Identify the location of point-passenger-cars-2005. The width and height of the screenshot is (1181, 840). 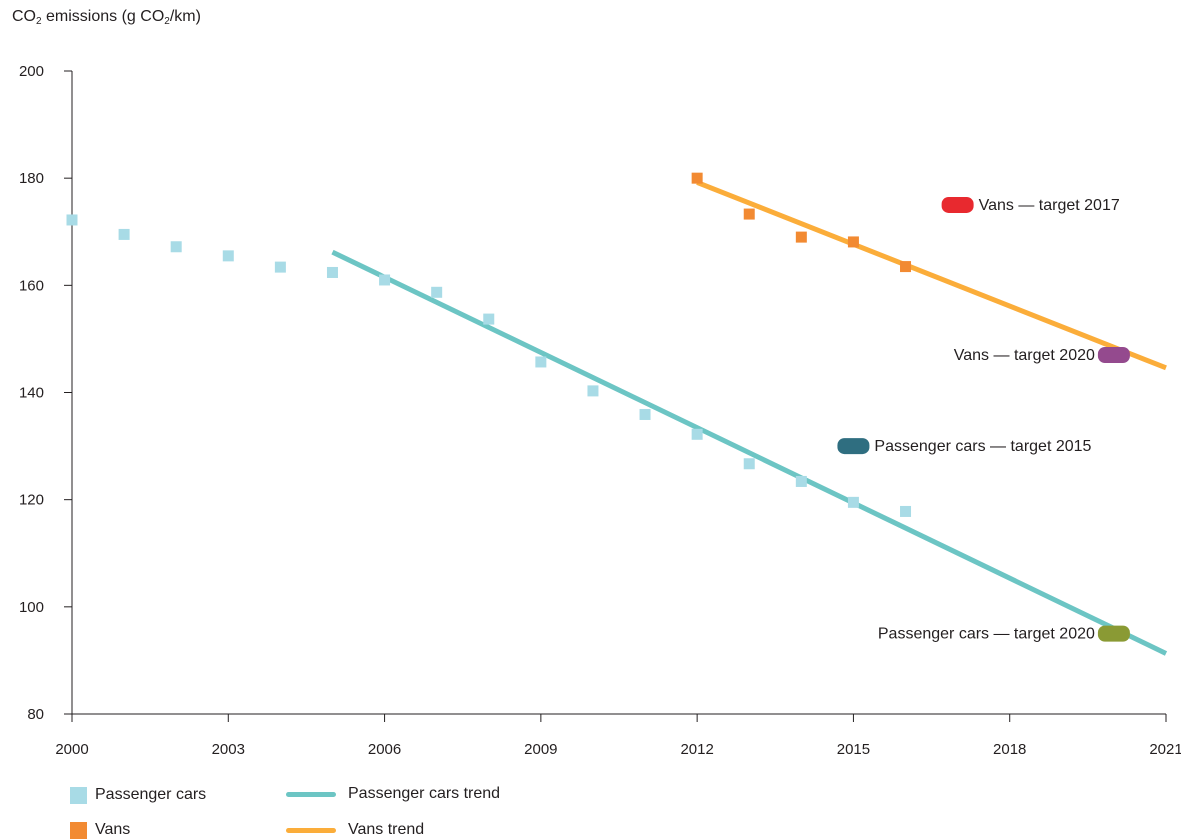
(332, 272).